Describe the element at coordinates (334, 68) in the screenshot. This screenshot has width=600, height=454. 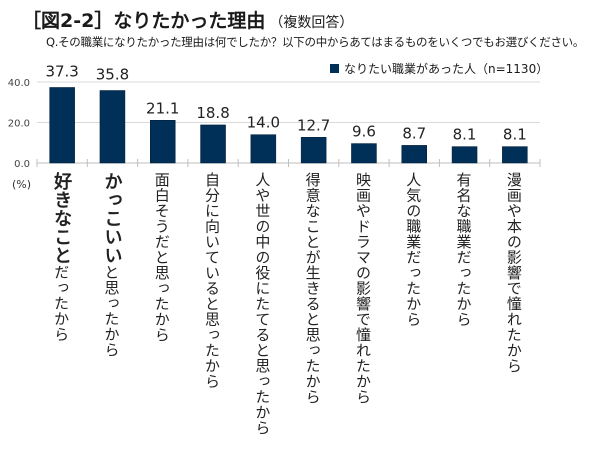
I see `legend-swatch-icon` at that location.